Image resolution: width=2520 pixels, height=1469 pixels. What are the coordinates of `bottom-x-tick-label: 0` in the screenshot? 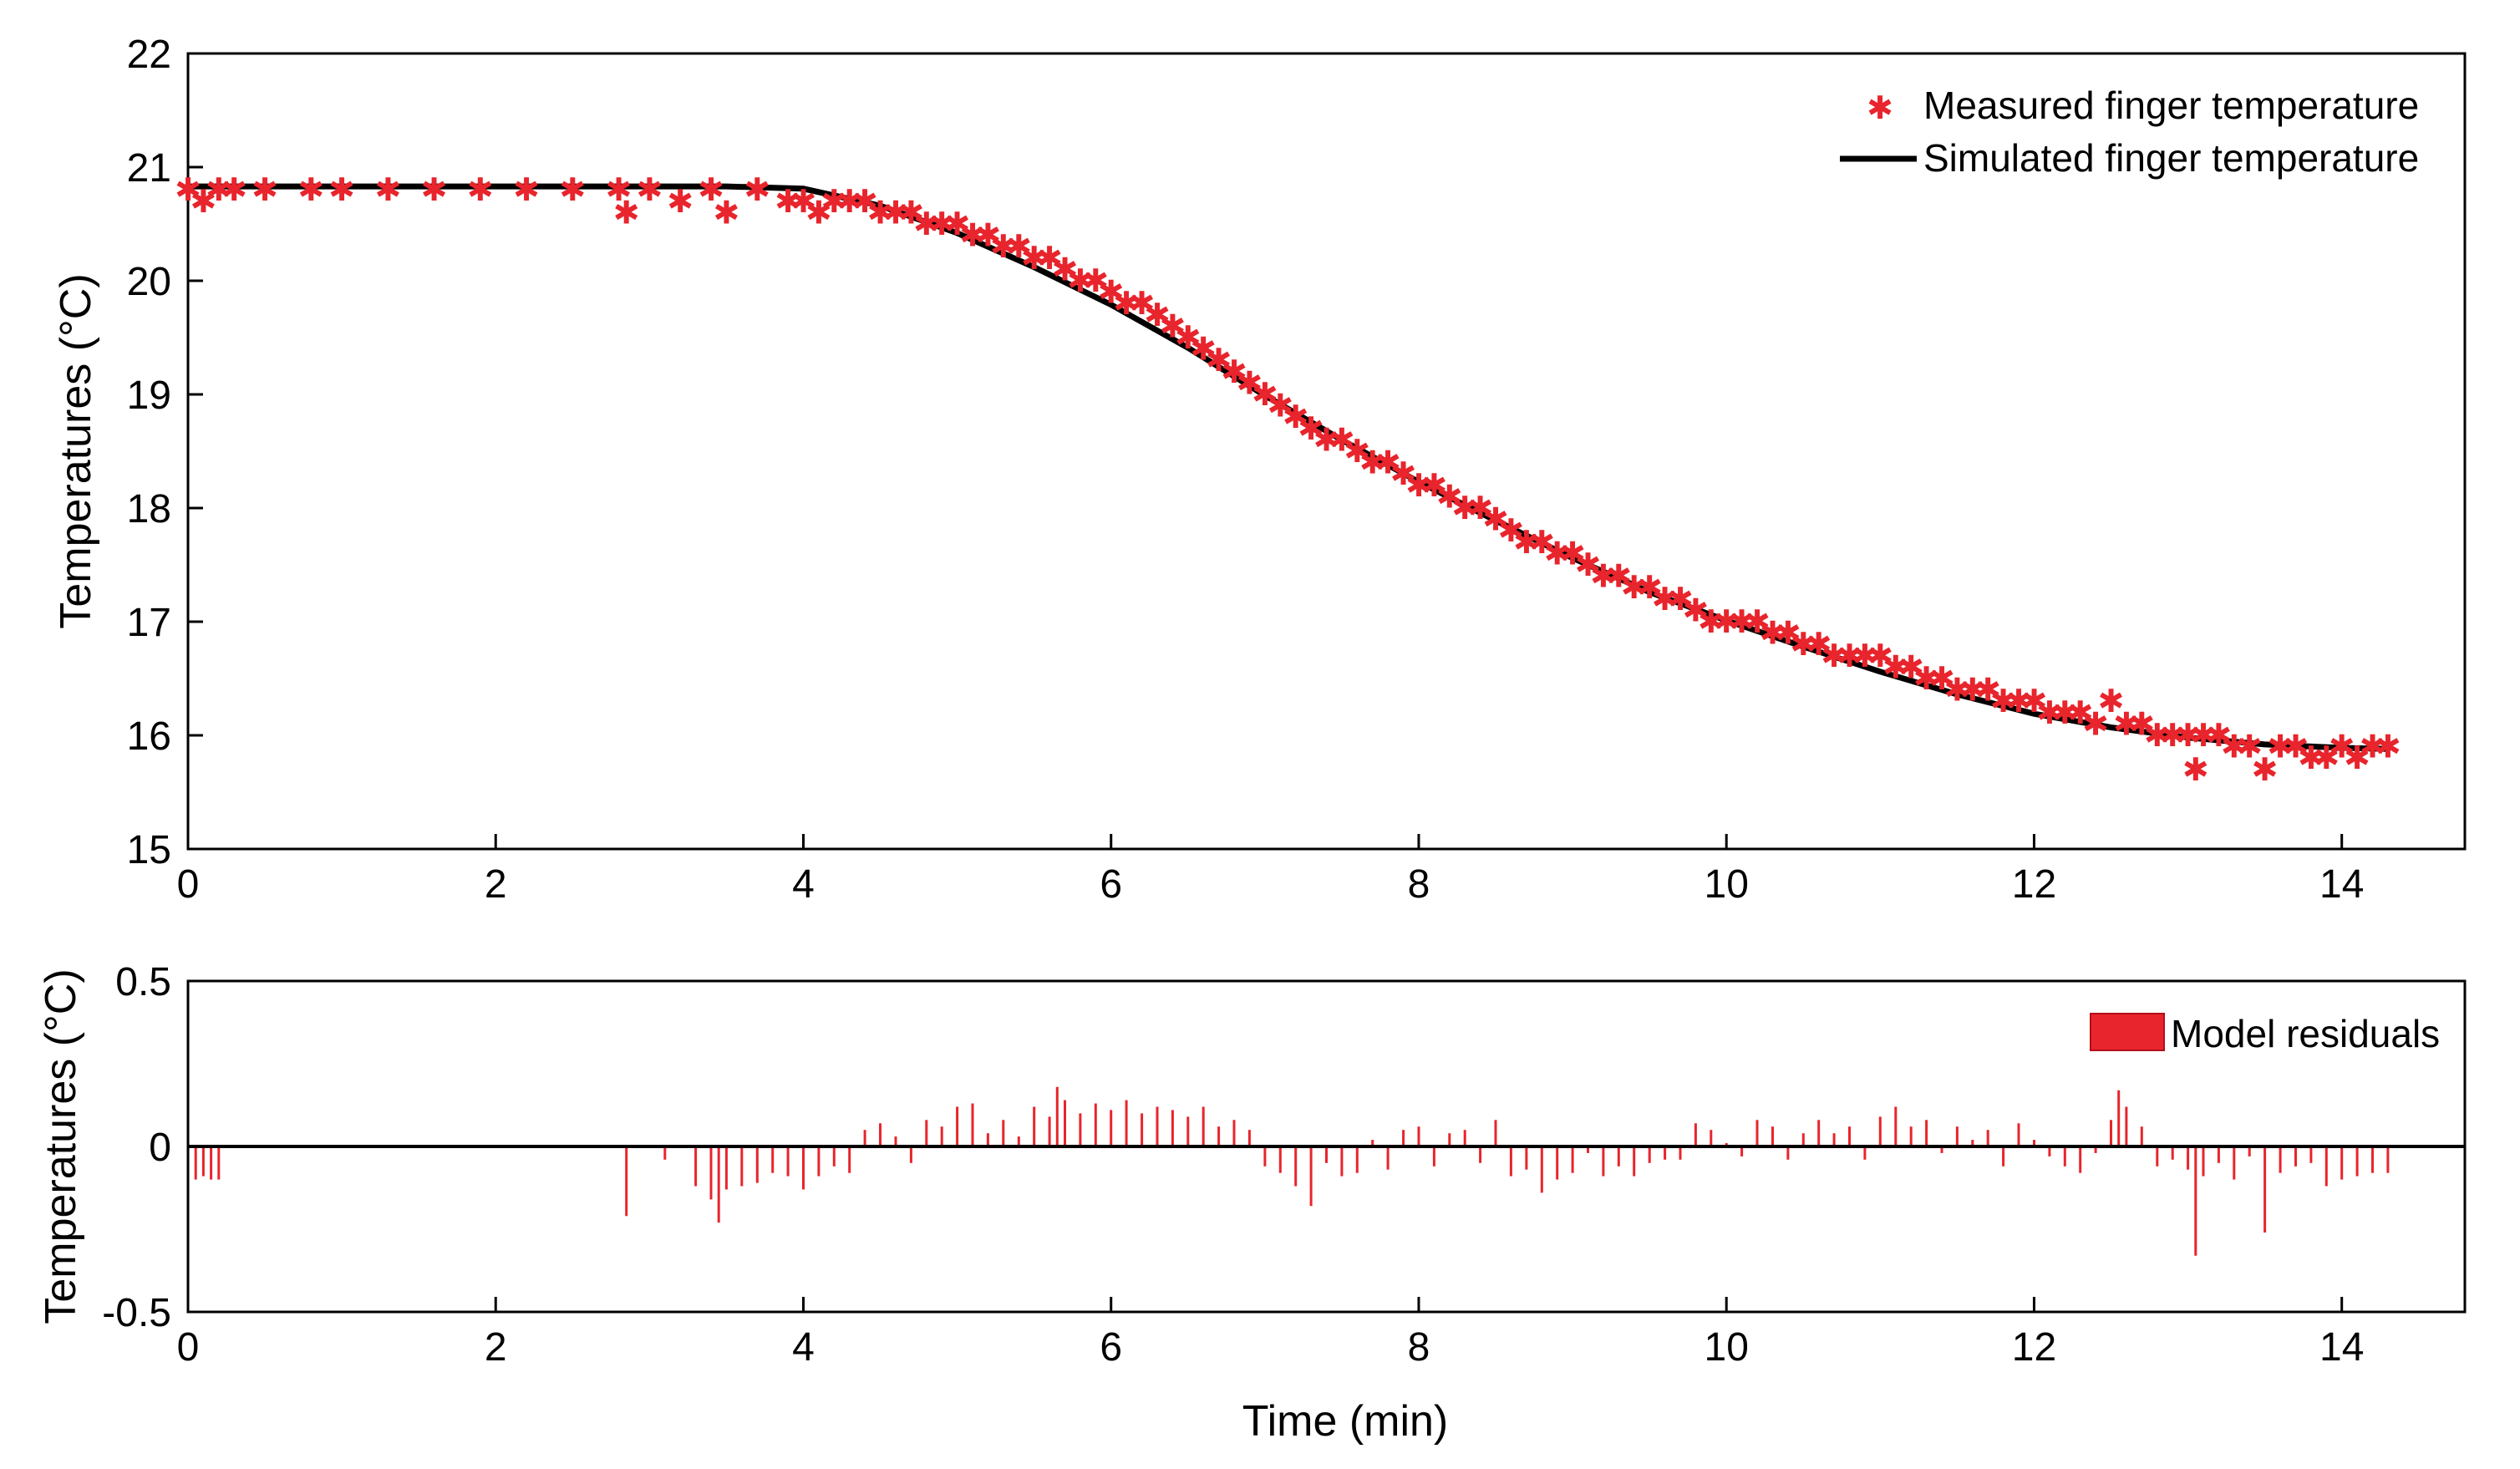 It's located at (188, 1348).